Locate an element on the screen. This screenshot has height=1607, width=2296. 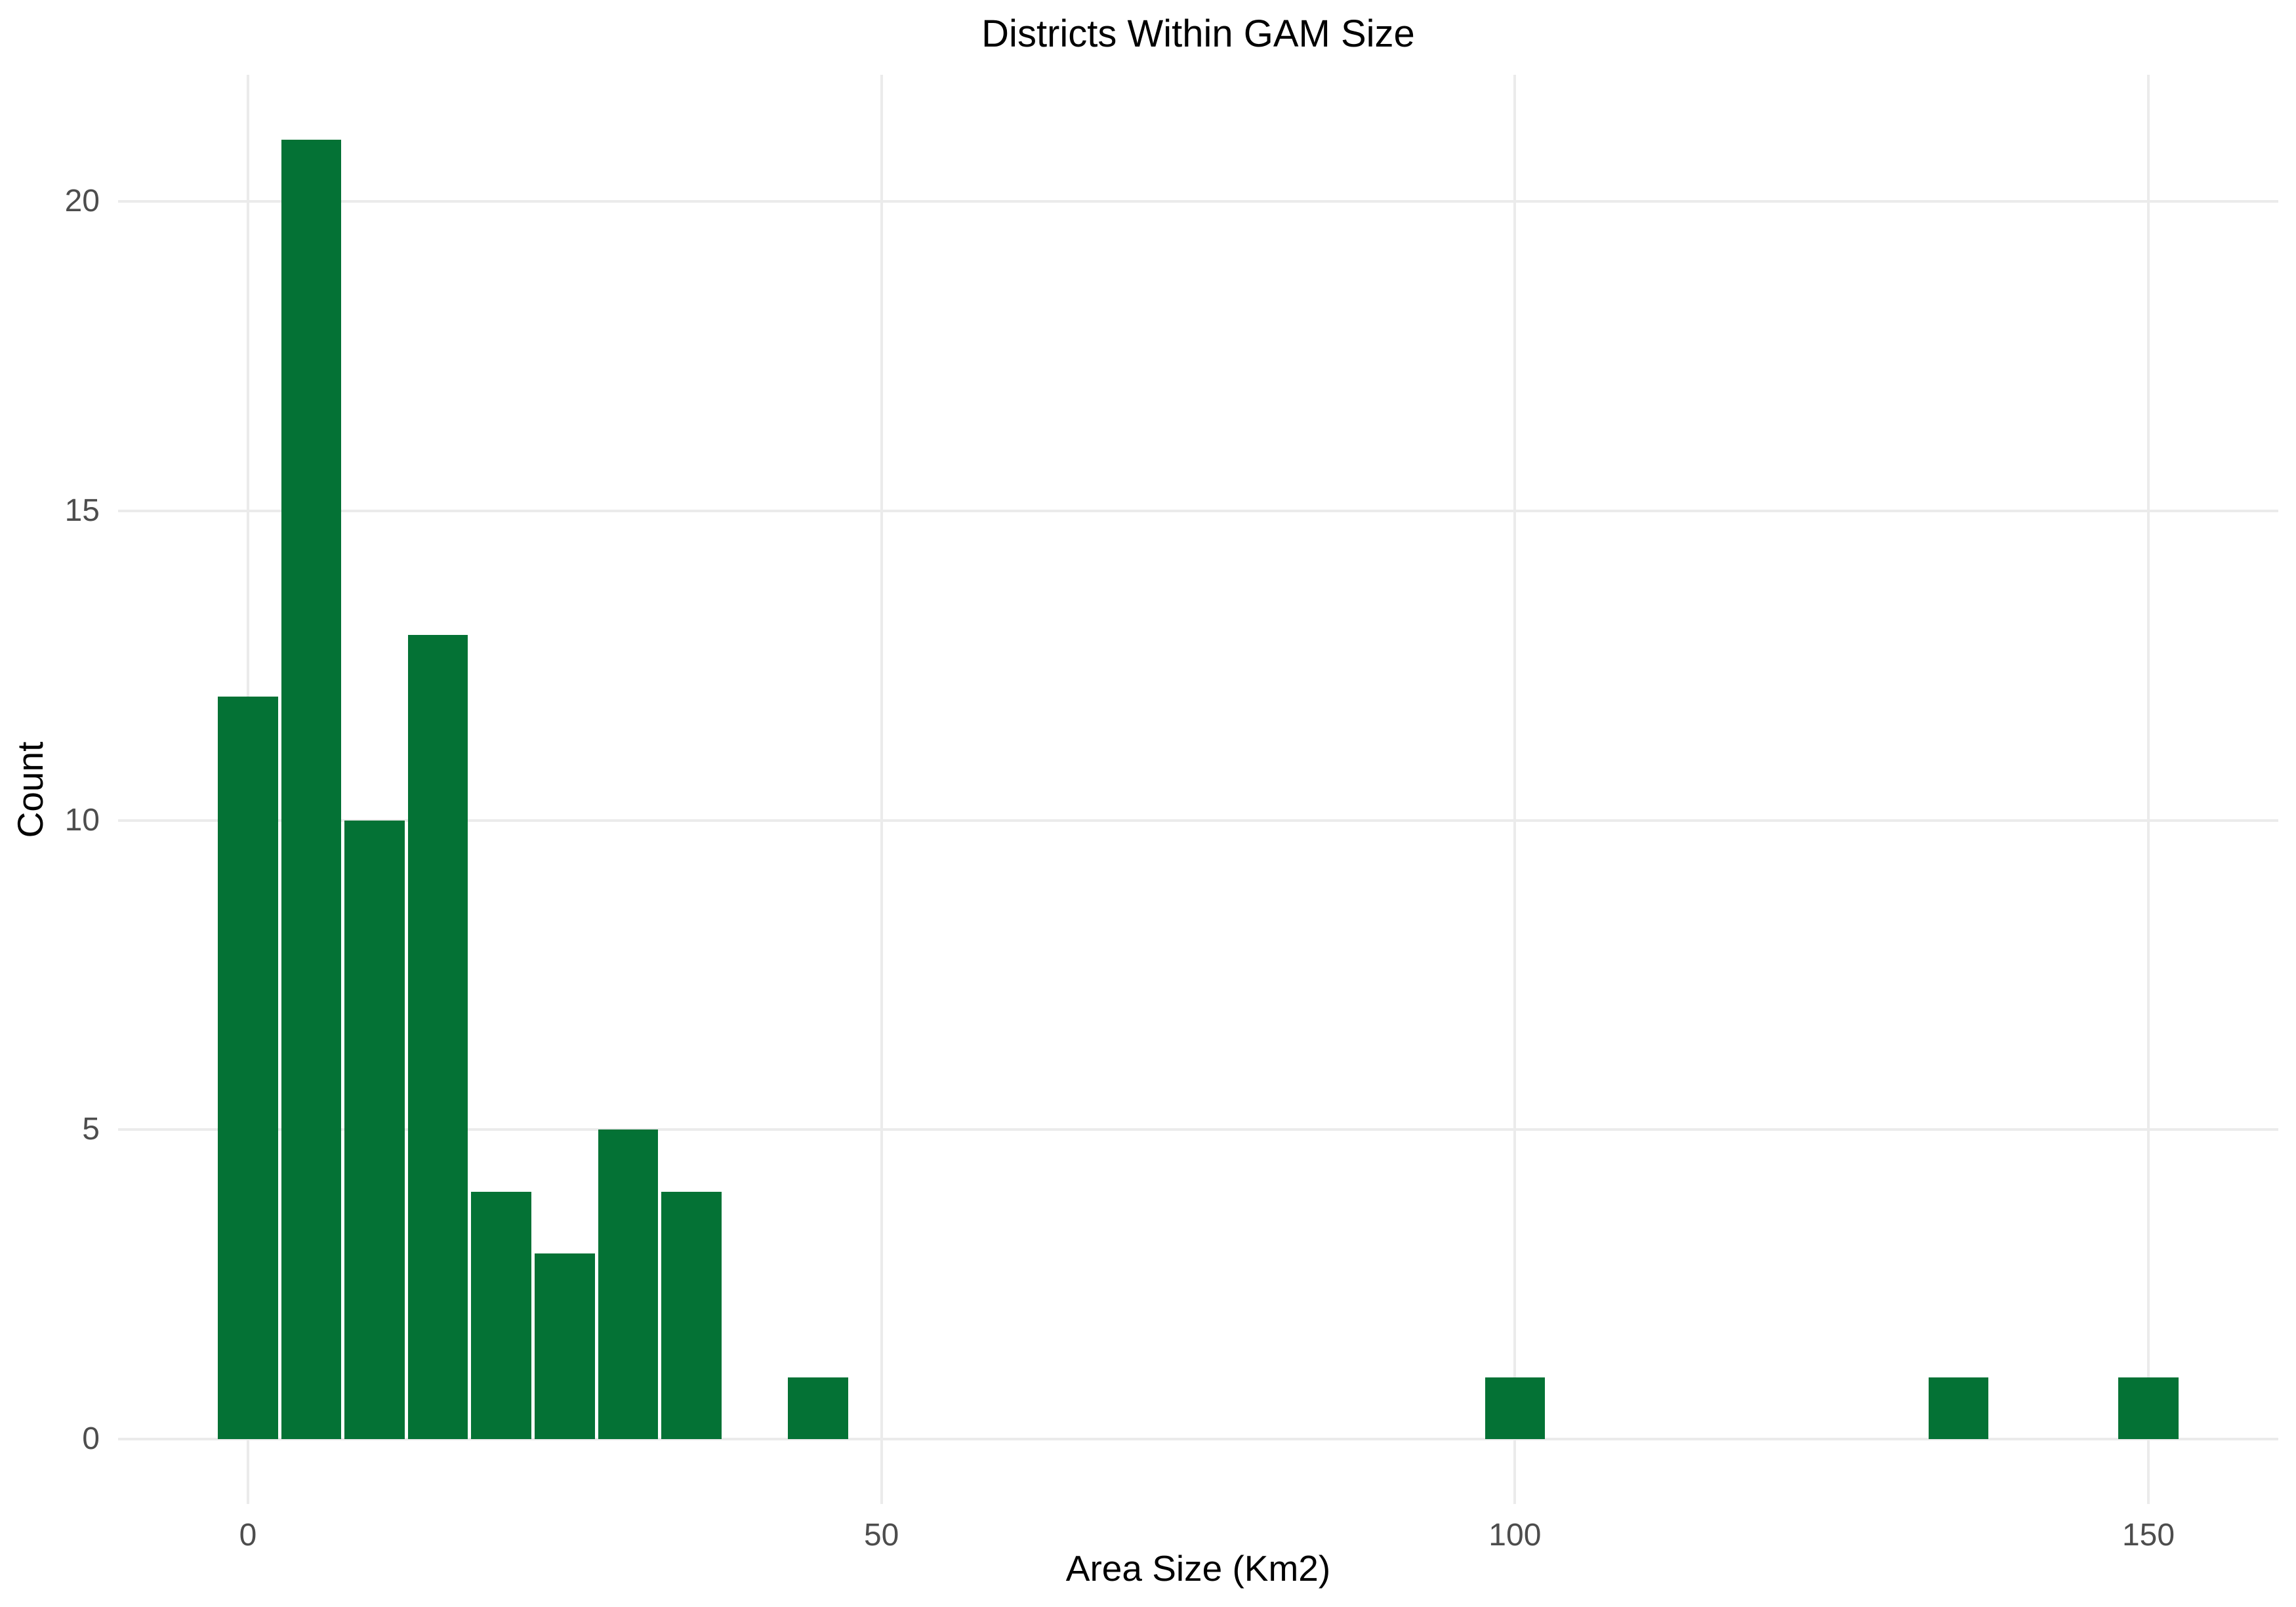
y-tick-label: 15 is located at coordinates (82, 511).